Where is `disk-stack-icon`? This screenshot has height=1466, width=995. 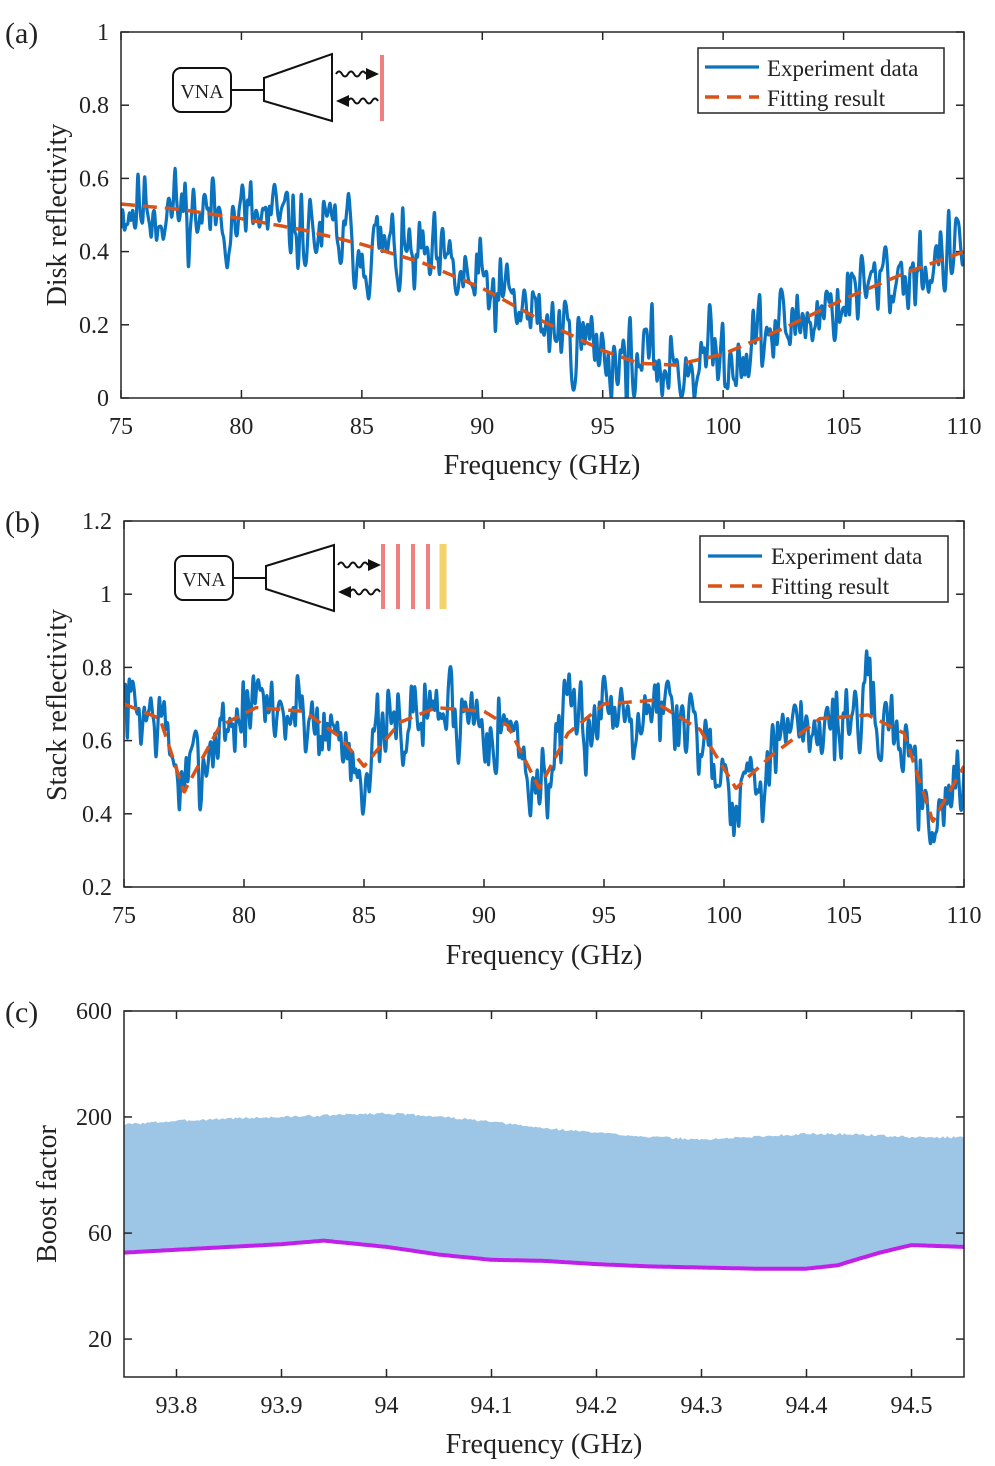 disk-stack-icon is located at coordinates (414, 576).